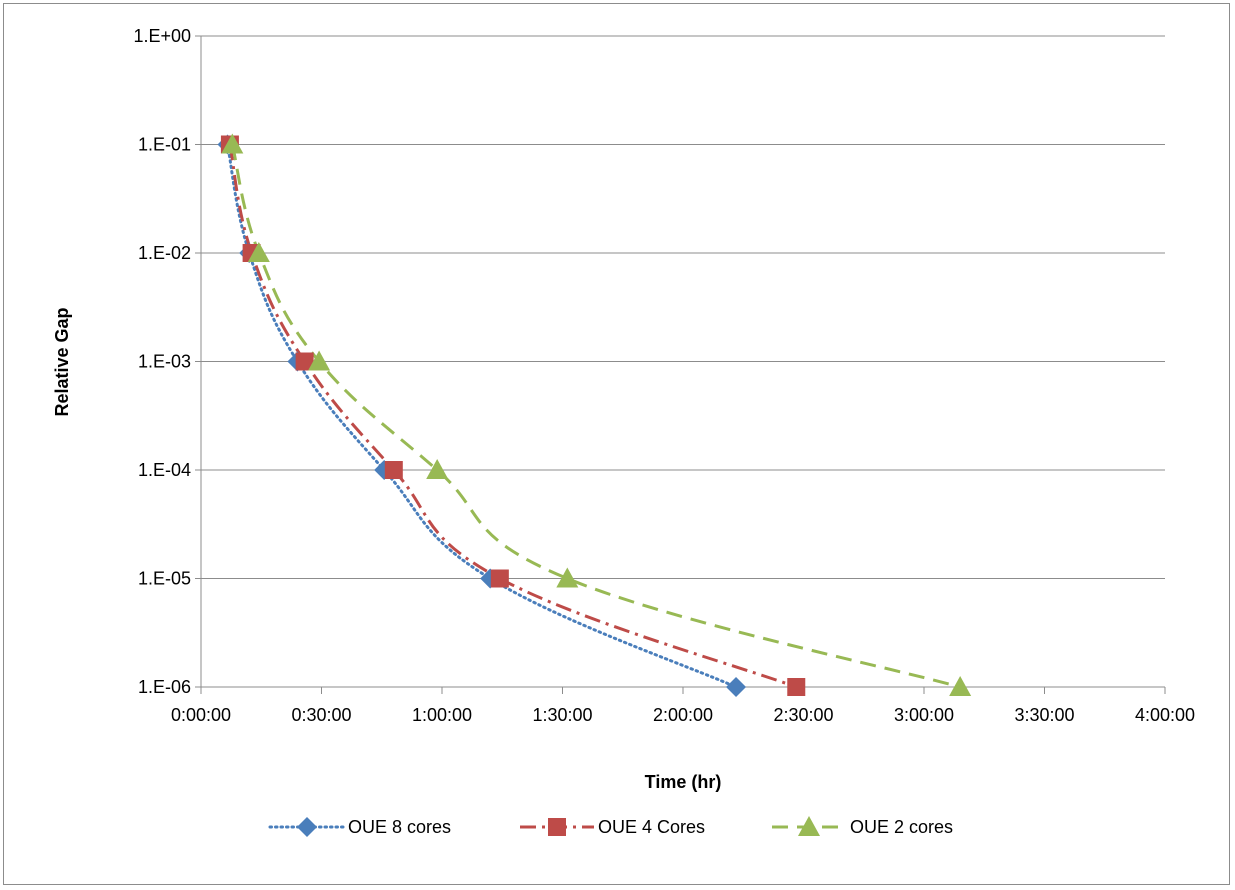  Describe the element at coordinates (803, 715) in the screenshot. I see `x-tick-label: 2:30:00` at that location.